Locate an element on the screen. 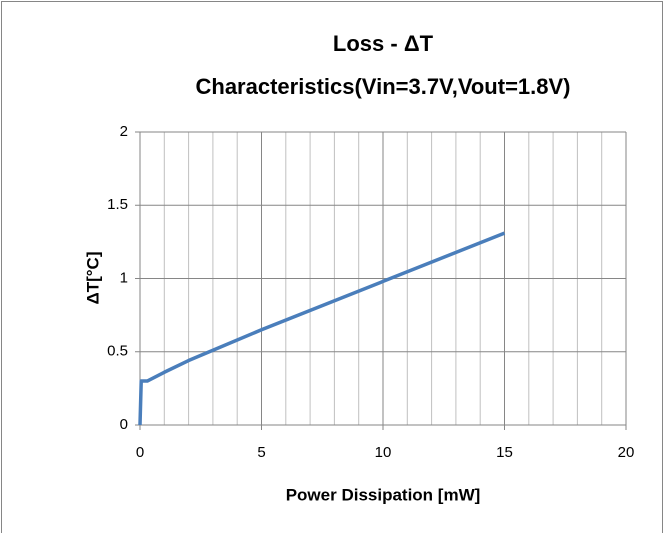 Image resolution: width=669 pixels, height=533 pixels. x-tick-label: 5 is located at coordinates (261, 452).